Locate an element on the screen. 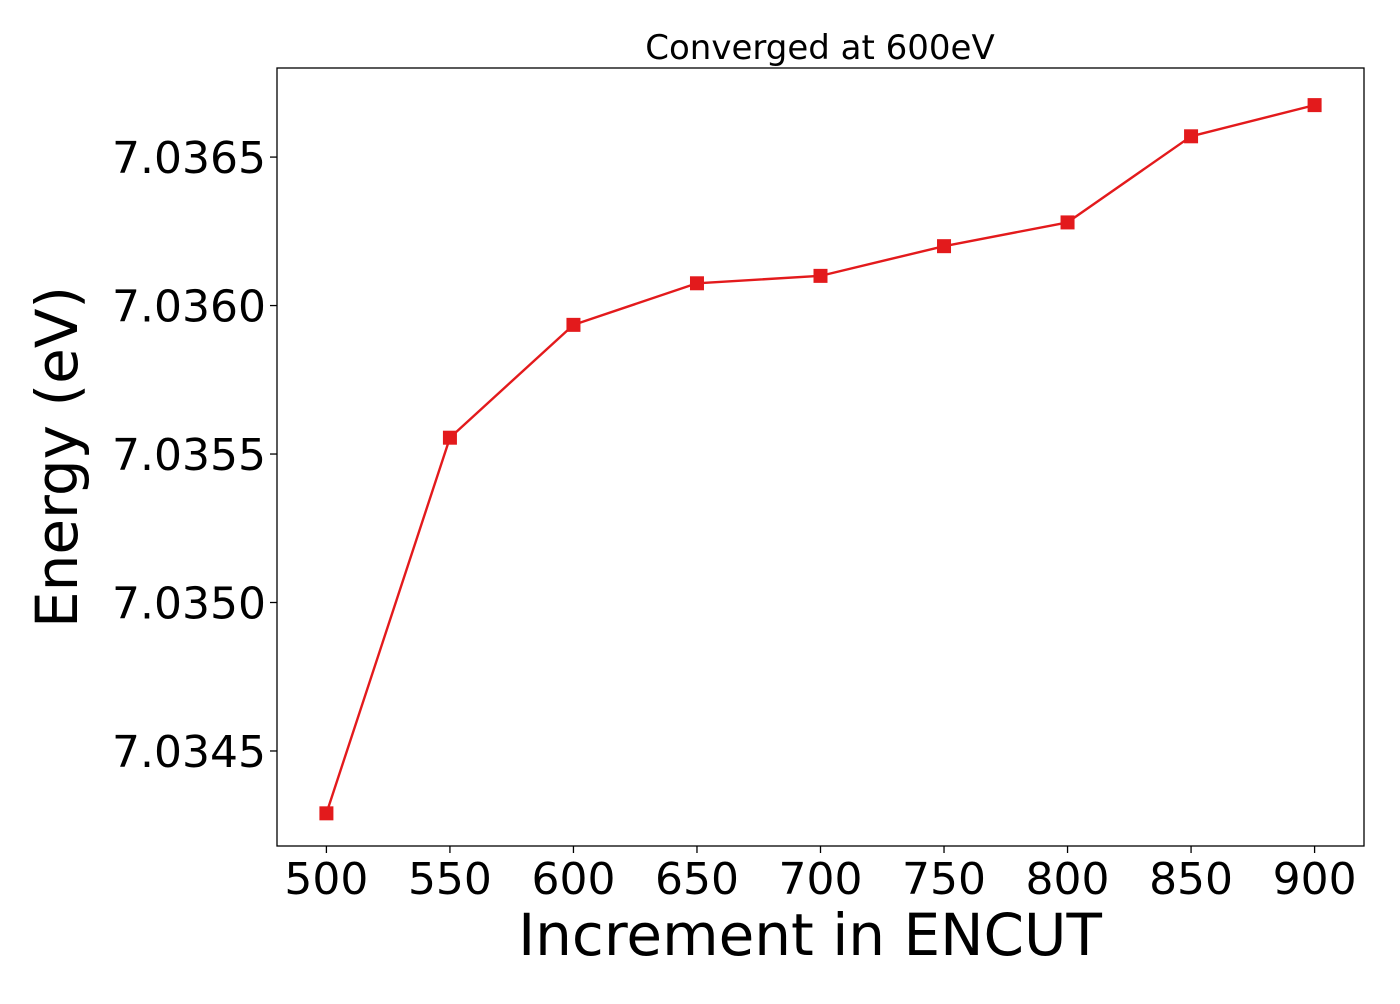  x-tick-label: 650 is located at coordinates (697, 879).